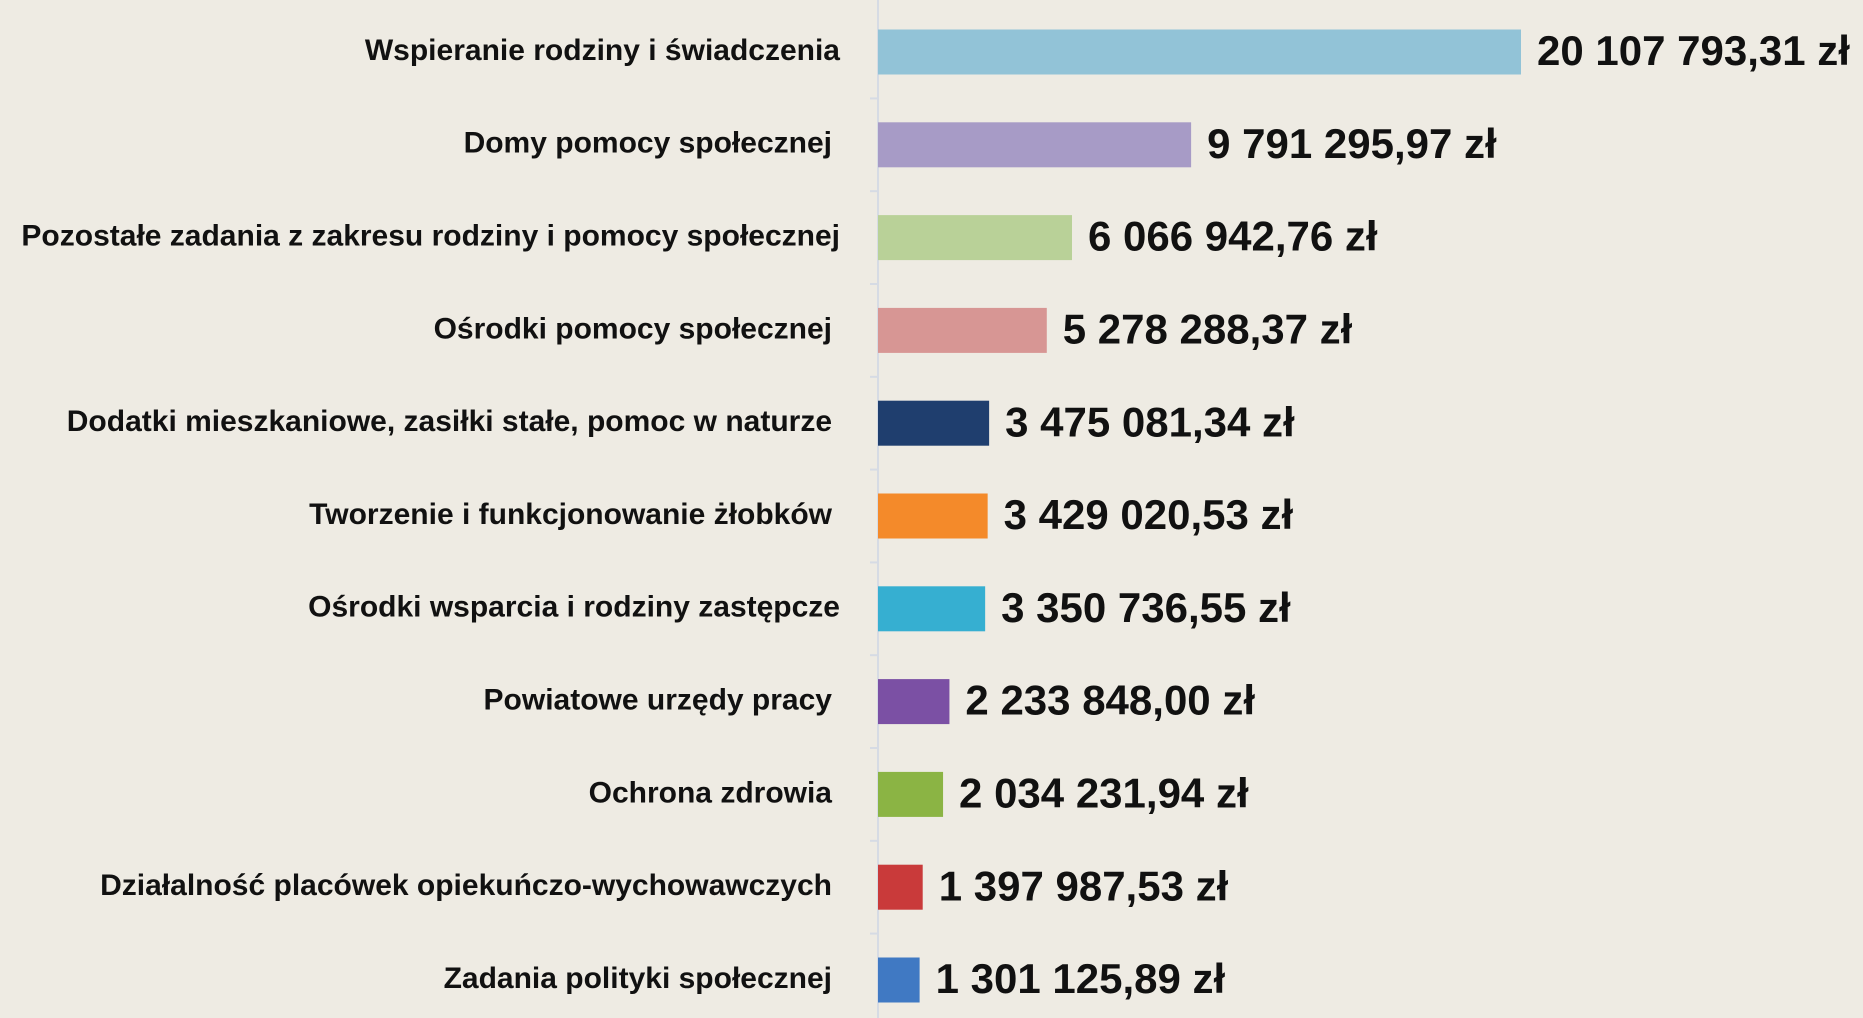 The width and height of the screenshot is (1863, 1018). I want to click on value-label: 3 429 020,53 zł, so click(1149, 514).